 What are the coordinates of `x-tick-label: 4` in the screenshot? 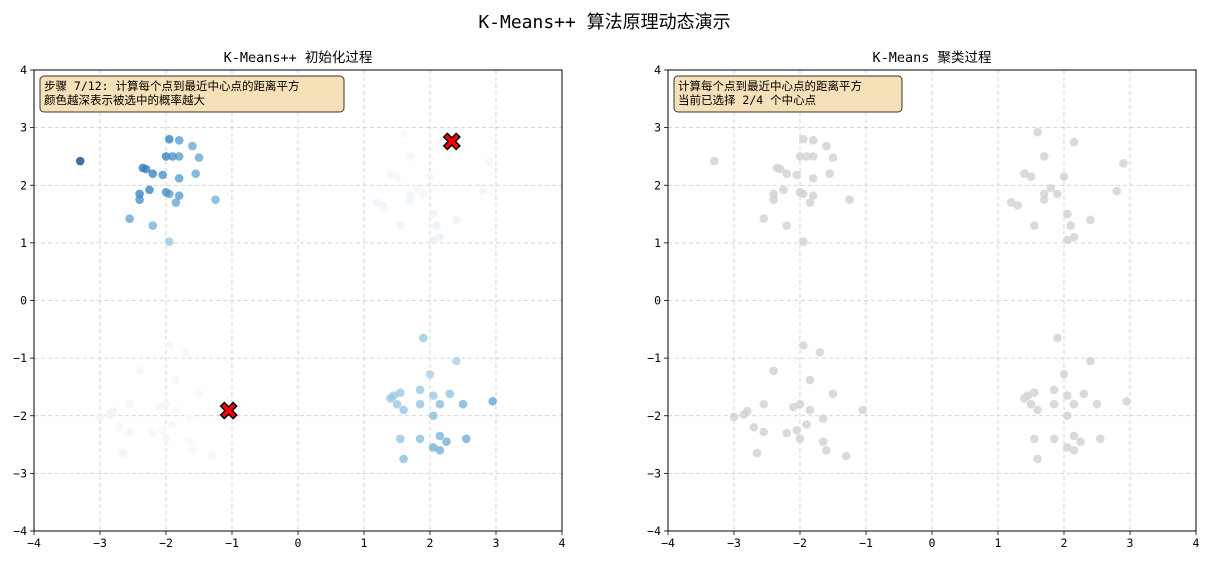 It's located at (1196, 543).